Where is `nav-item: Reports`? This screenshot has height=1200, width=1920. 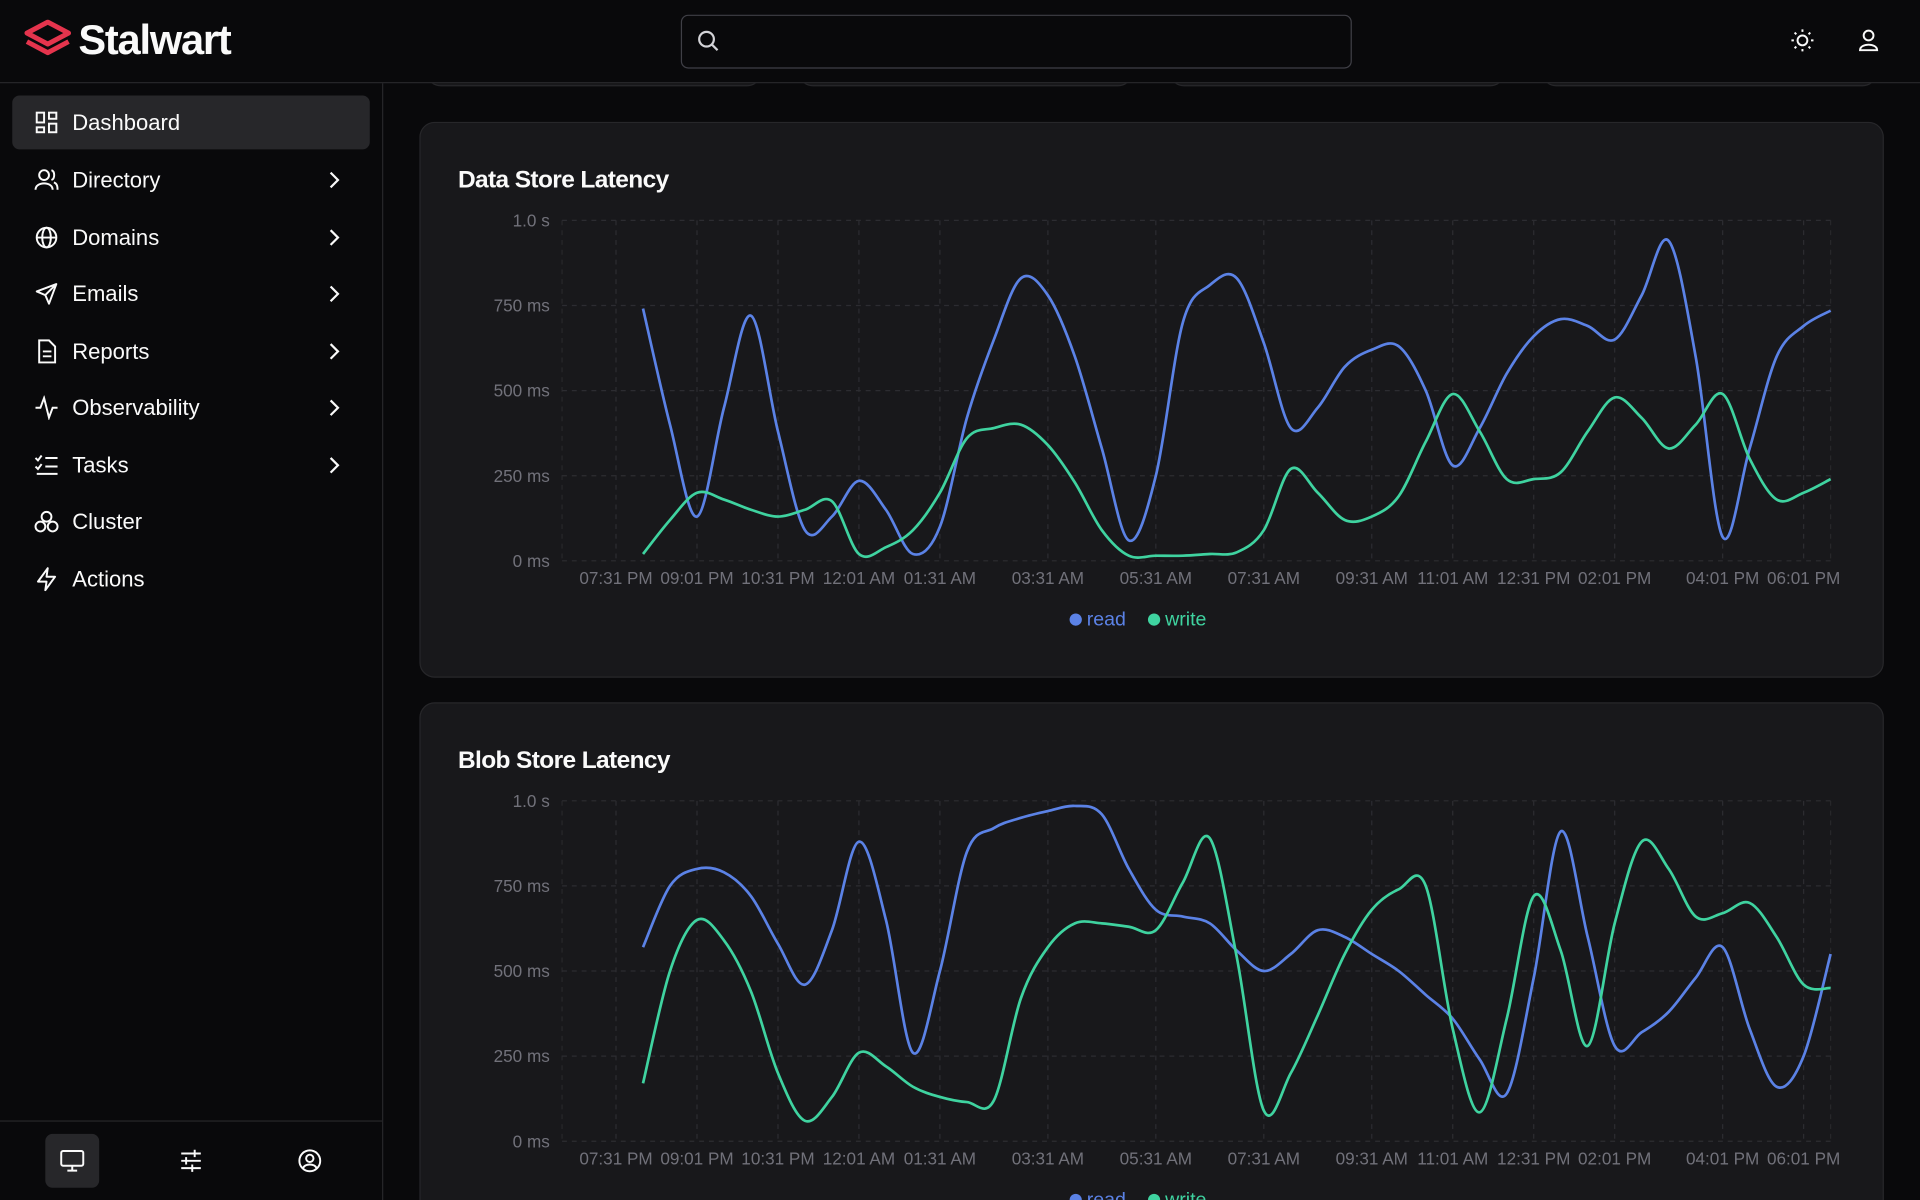
nav-item: Reports is located at coordinates (191, 351).